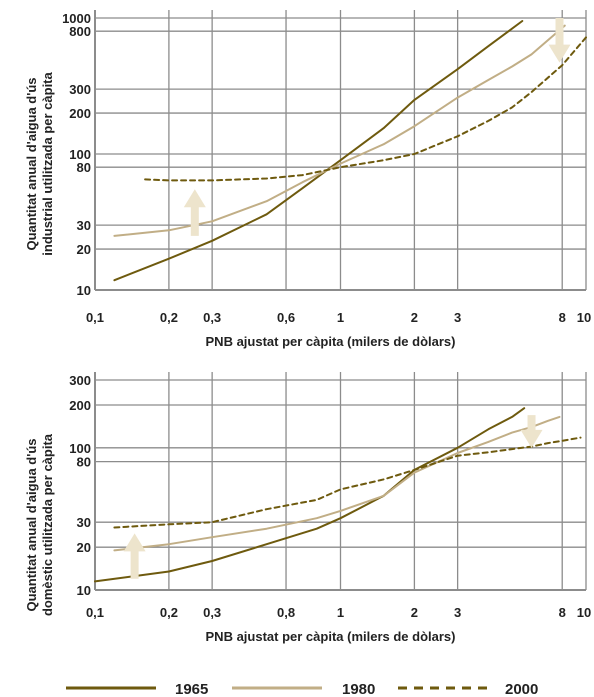 This screenshot has height=697, width=594. I want to click on y-tick-label: 1000, so click(76, 18).